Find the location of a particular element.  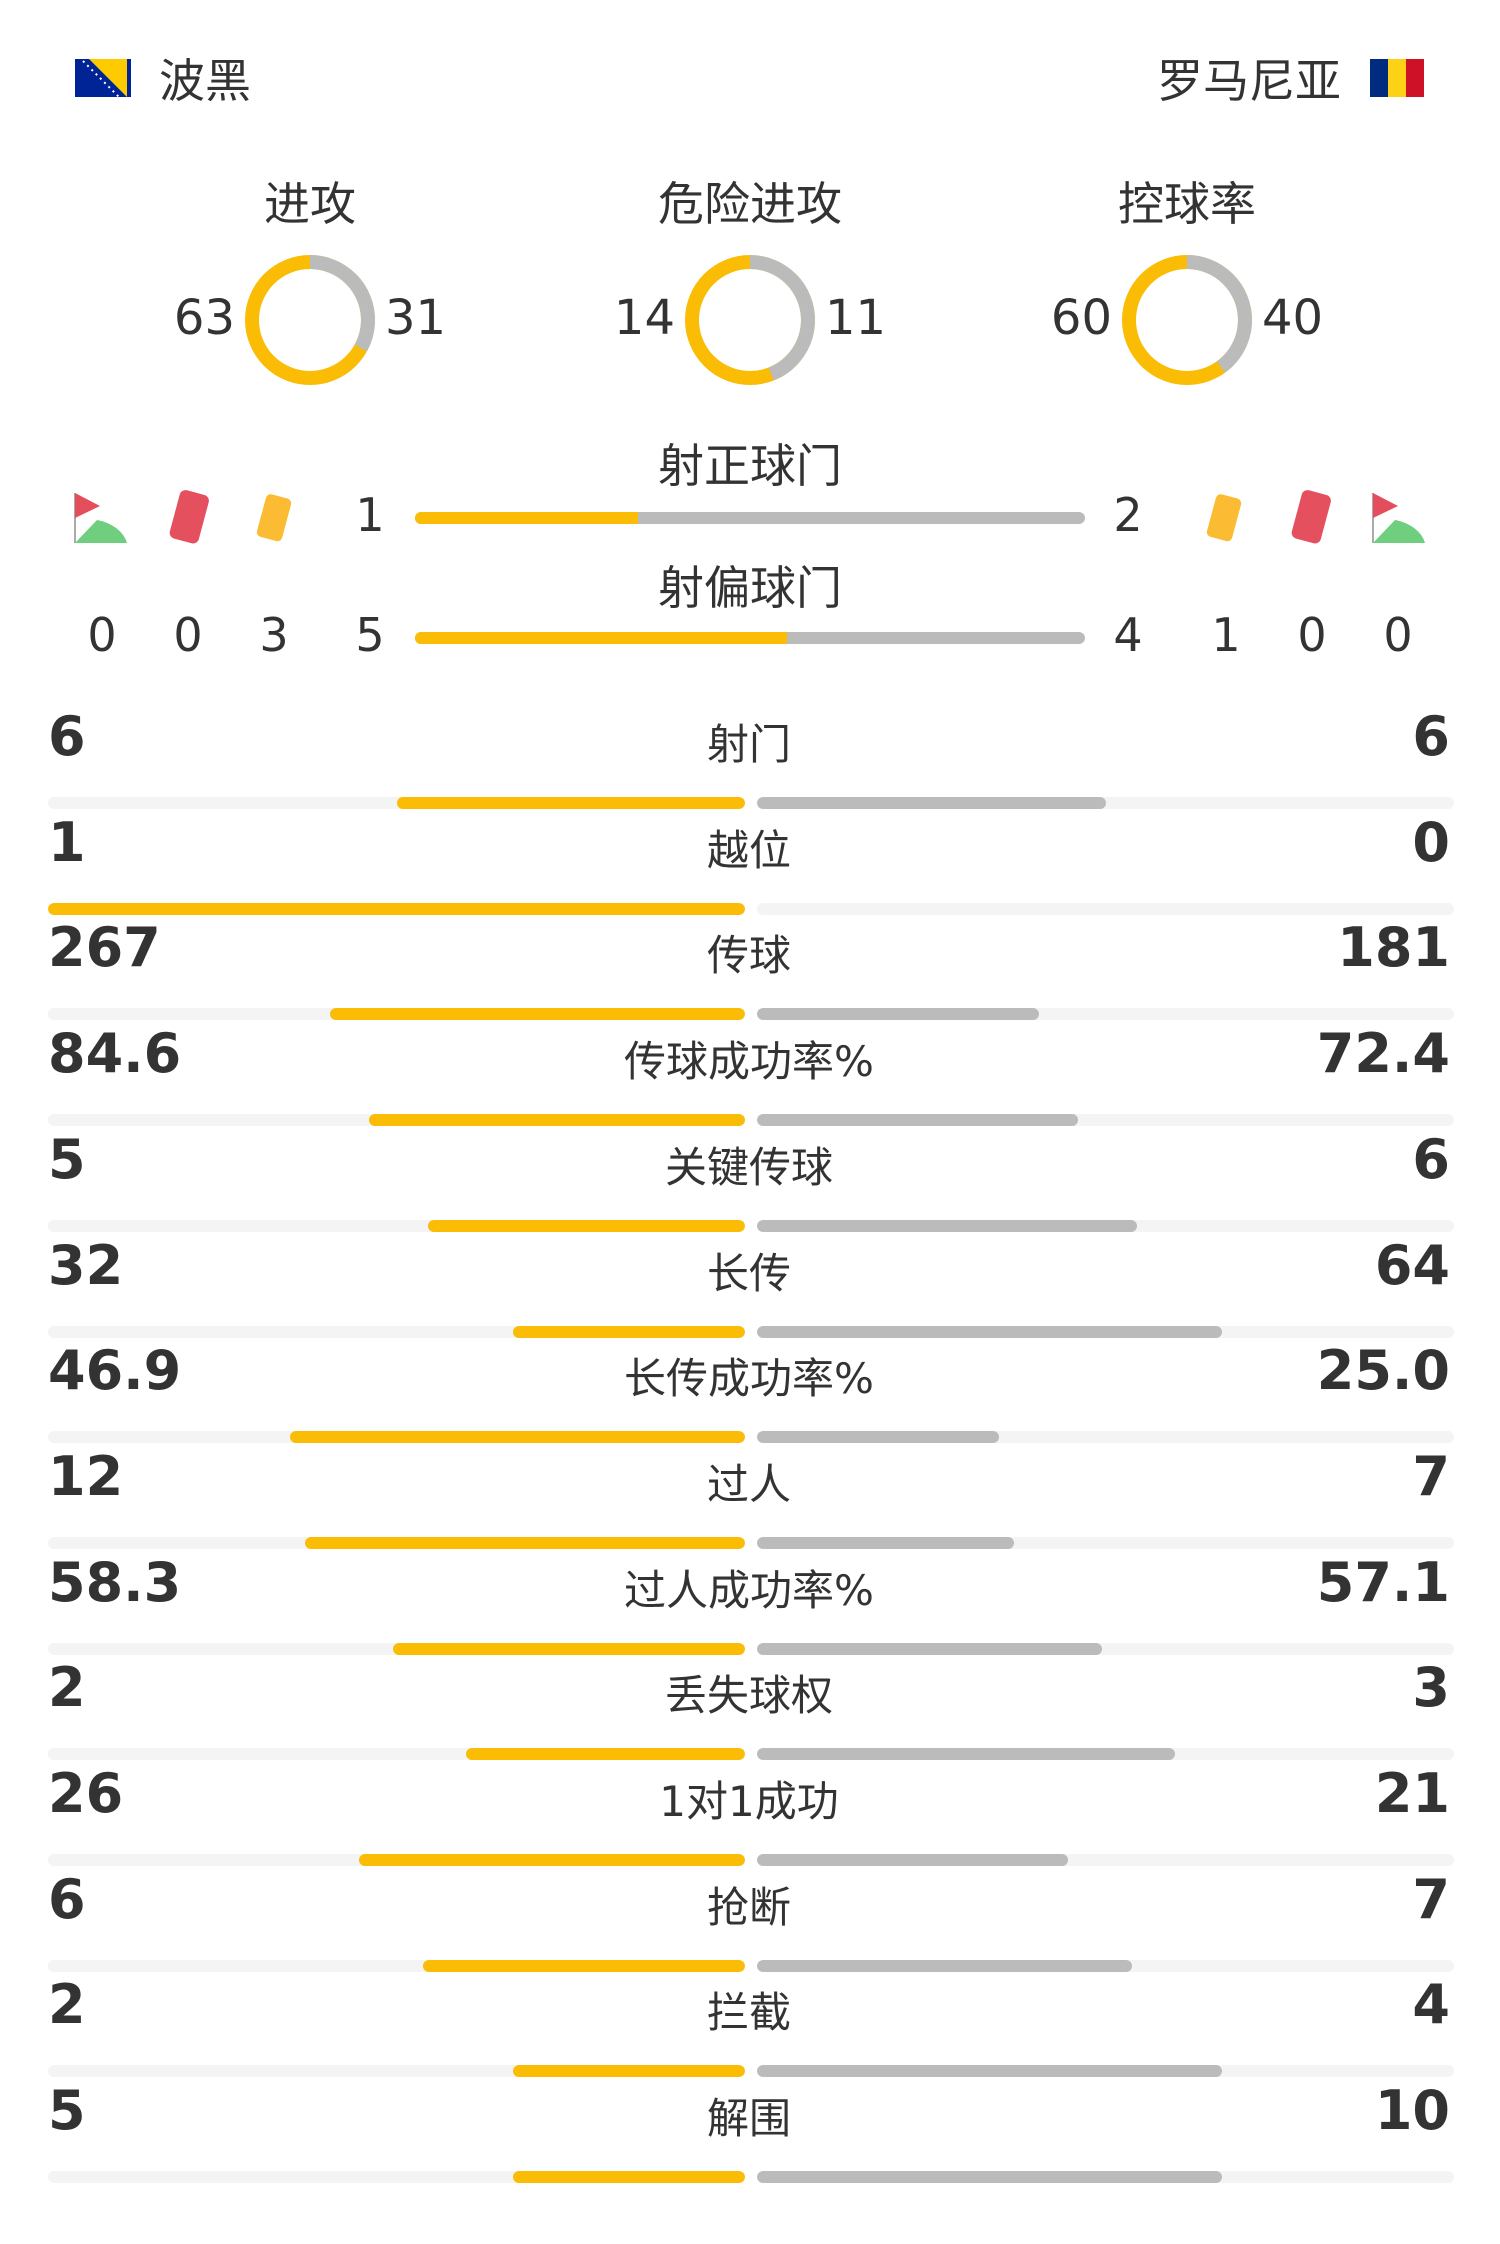

stat-away-value: 3 is located at coordinates (1431, 1688).